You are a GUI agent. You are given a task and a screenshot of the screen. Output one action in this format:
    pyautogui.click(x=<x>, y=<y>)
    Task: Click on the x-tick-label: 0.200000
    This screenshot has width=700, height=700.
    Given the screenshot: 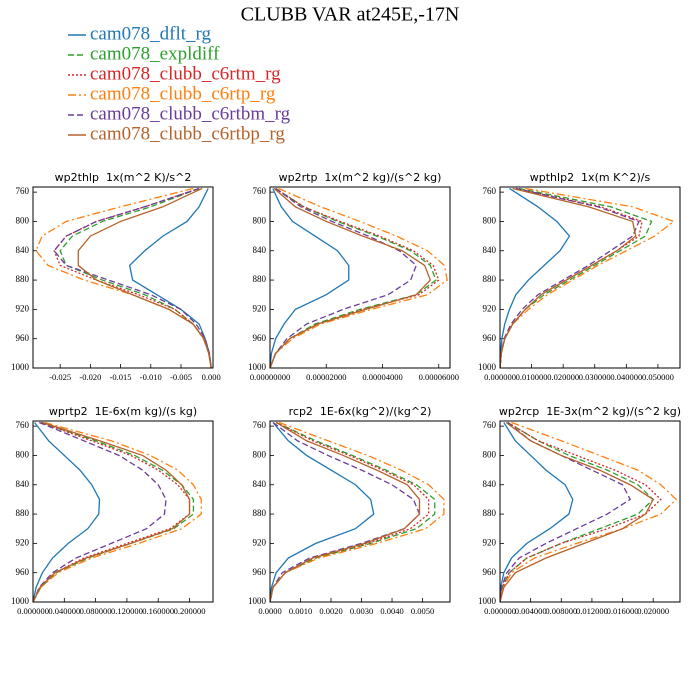 What is the action you would take?
    pyautogui.click(x=190, y=611)
    